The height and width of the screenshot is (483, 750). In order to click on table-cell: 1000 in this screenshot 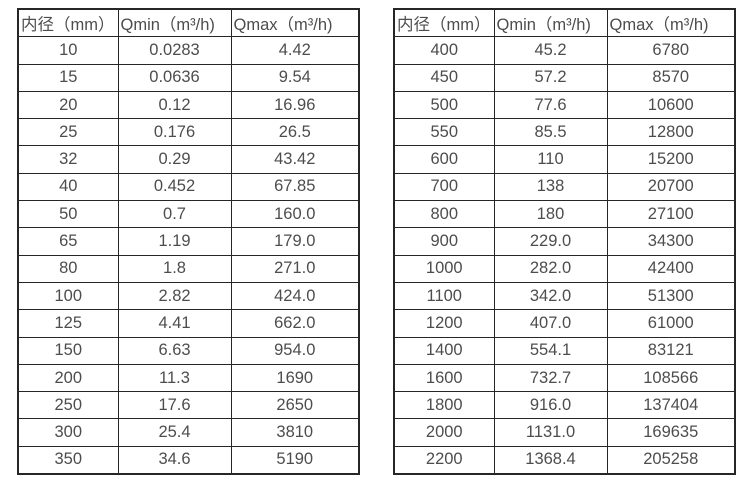, I will do `click(444, 268)`.